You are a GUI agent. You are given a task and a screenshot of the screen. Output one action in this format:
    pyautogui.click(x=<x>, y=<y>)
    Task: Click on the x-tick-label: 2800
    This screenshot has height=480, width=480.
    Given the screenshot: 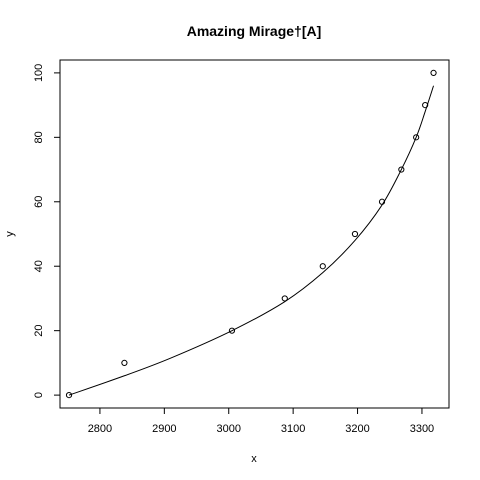 What is the action you would take?
    pyautogui.click(x=100, y=429)
    